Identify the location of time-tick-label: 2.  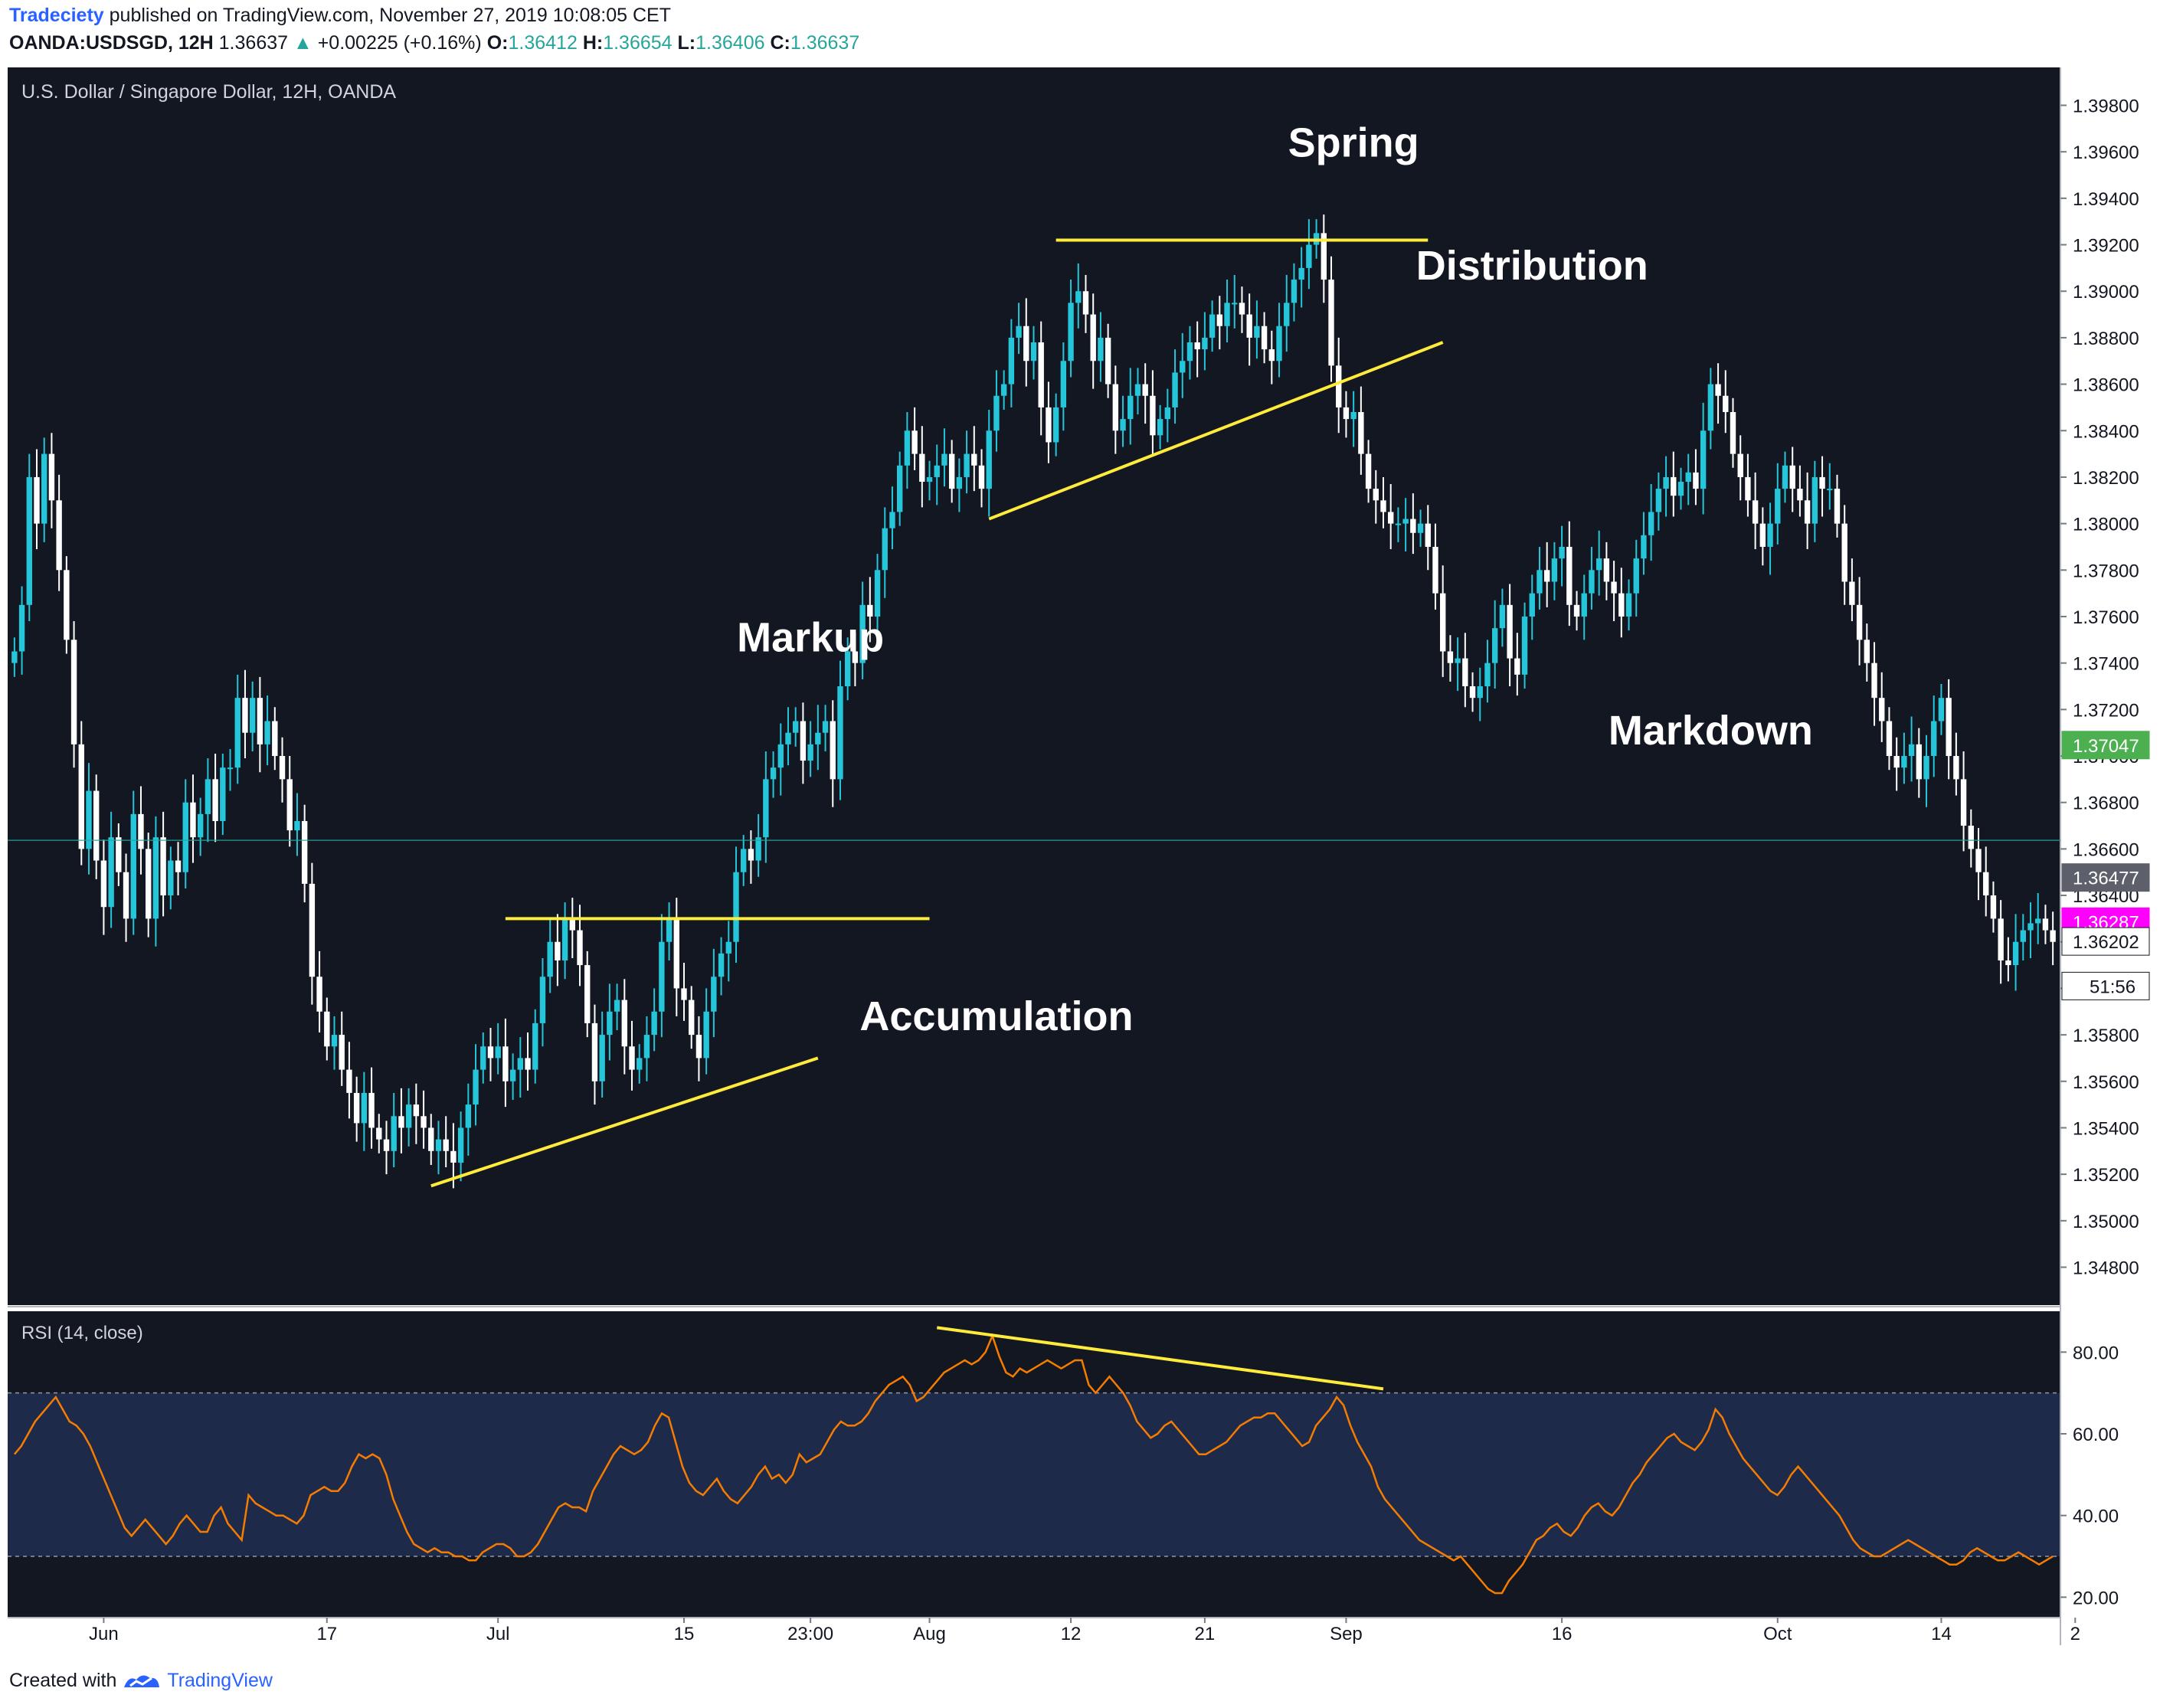
(2075, 1634).